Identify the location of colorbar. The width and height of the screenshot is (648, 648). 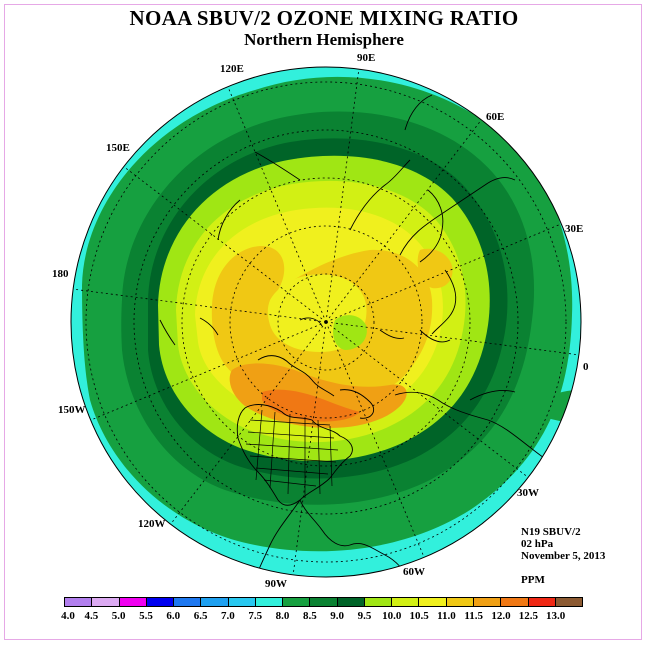
(323, 602).